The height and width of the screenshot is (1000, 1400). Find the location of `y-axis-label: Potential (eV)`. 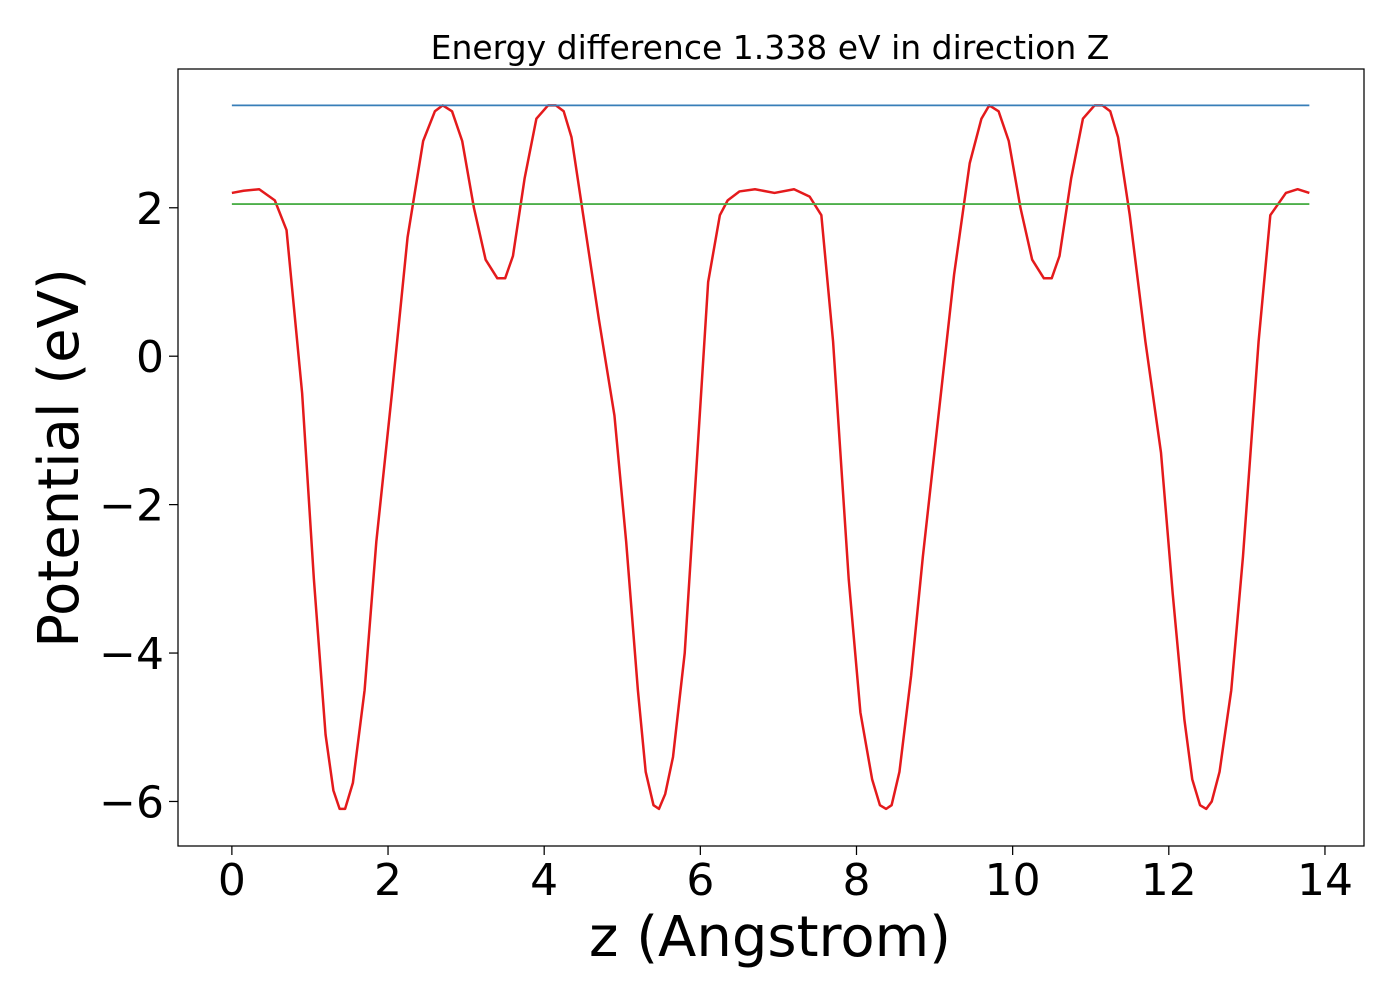

y-axis-label: Potential (eV) is located at coordinates (59, 458).